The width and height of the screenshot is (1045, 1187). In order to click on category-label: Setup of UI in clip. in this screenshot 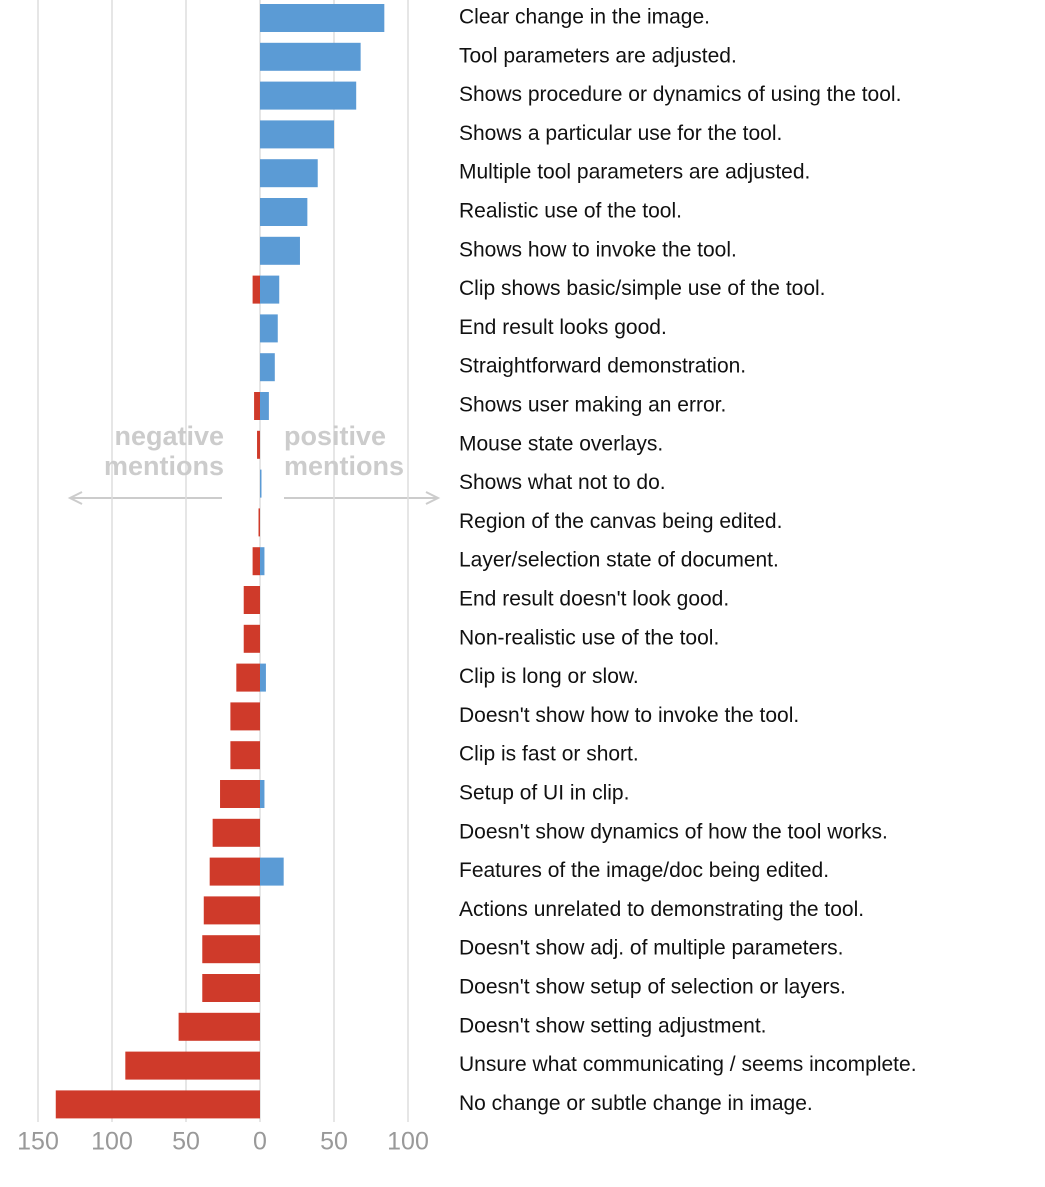, I will do `click(544, 793)`.